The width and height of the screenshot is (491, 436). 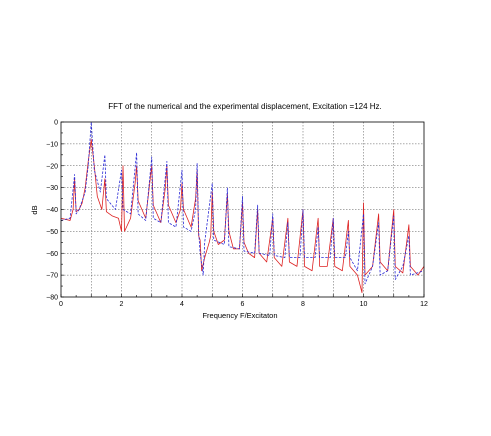 I want to click on x-tick-label: 10, so click(x=364, y=304).